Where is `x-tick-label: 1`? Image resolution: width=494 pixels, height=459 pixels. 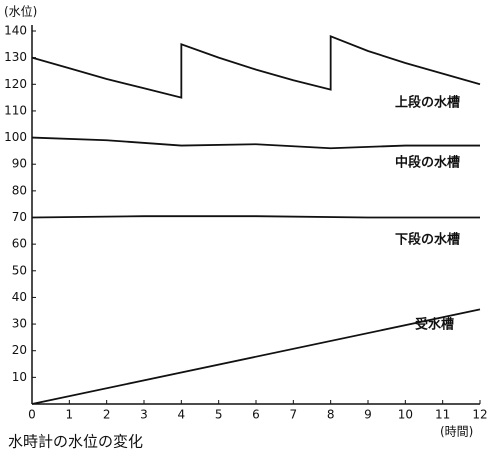 x-tick-label: 1 is located at coordinates (70, 415).